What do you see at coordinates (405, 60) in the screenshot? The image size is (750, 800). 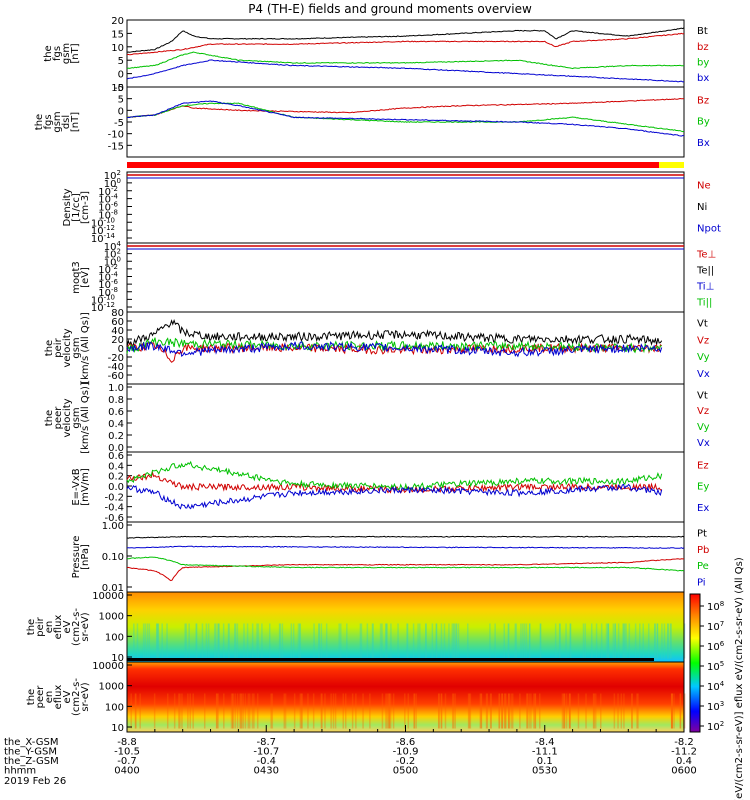 I see `series-by` at bounding box center [405, 60].